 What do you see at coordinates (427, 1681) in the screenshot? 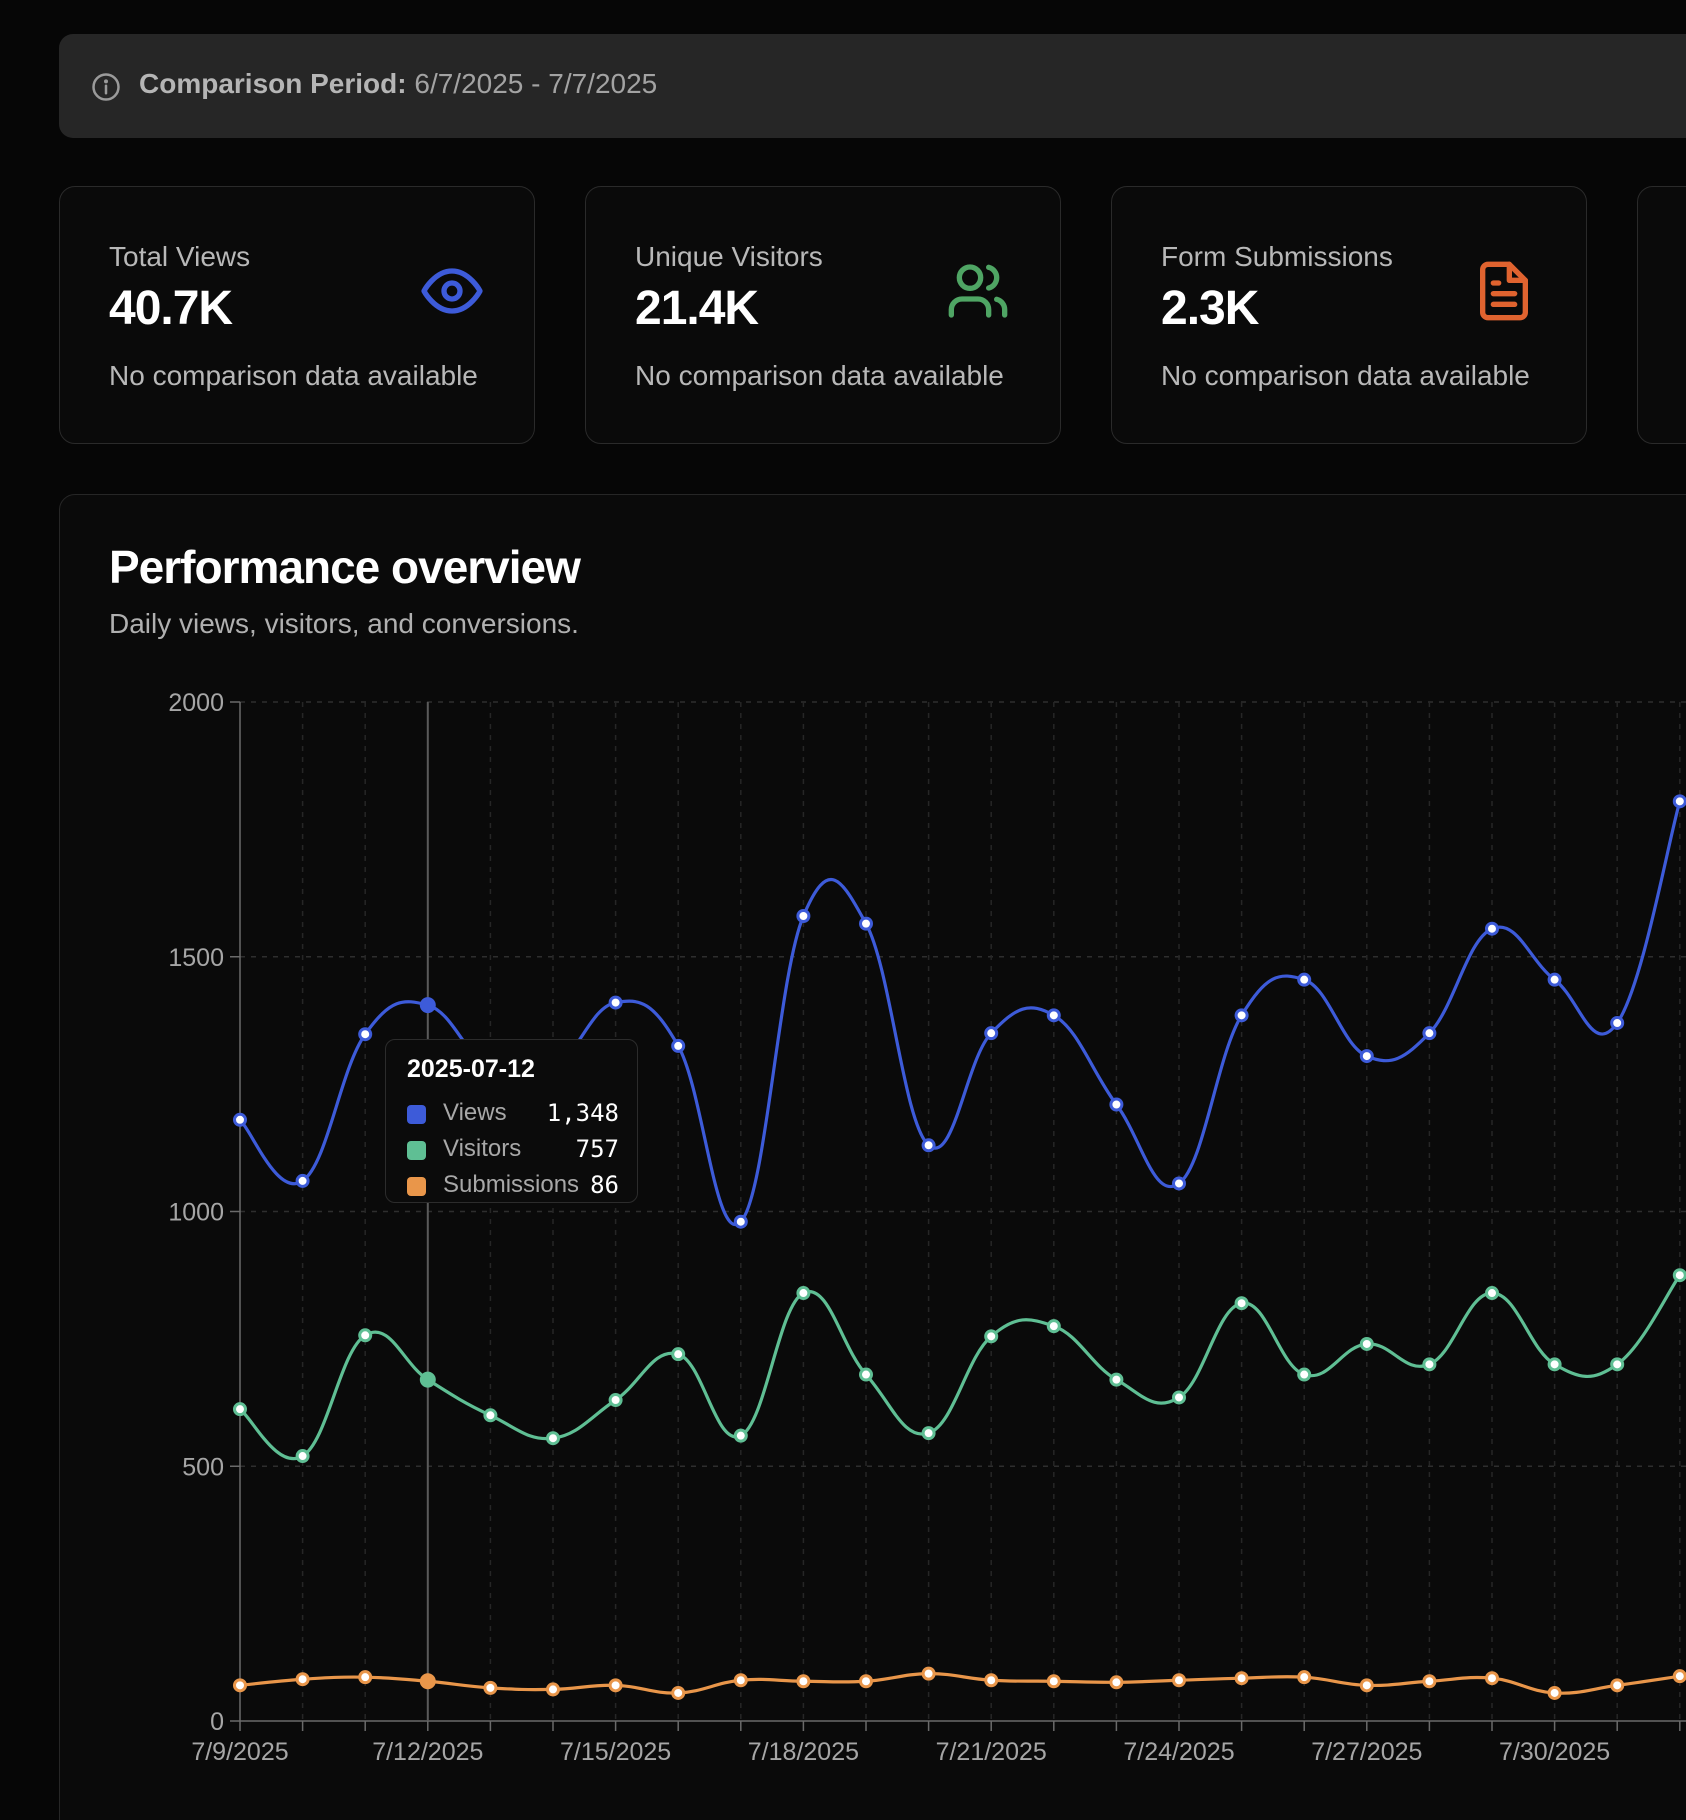
I see `active-point-submissions` at bounding box center [427, 1681].